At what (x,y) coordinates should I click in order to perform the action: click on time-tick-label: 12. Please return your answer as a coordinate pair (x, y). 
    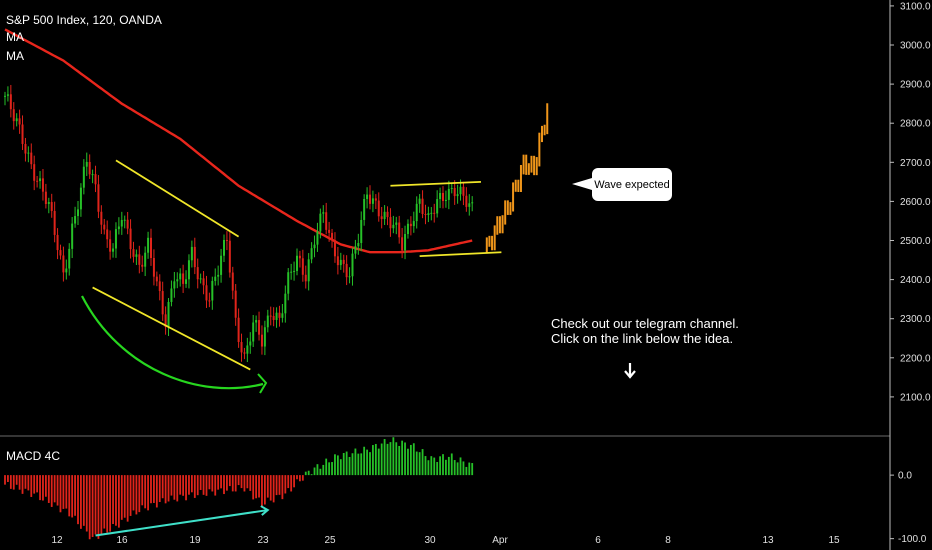
    Looking at the image, I should click on (57, 540).